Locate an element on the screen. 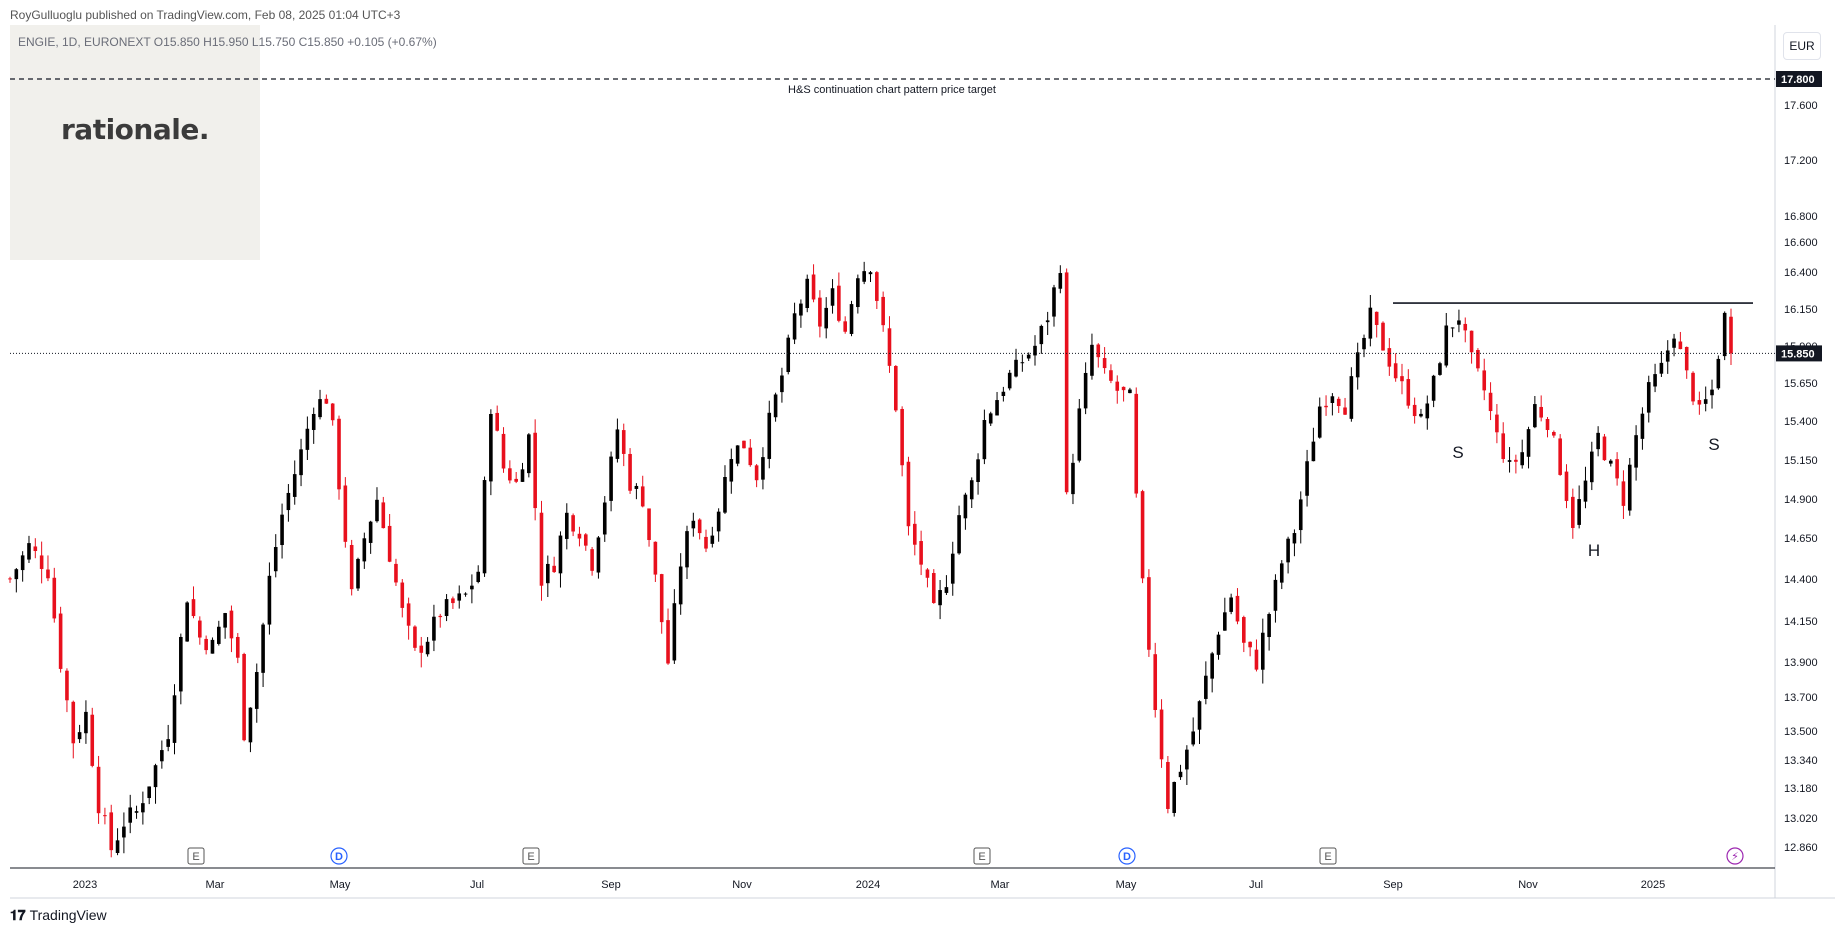 Image resolution: width=1835 pixels, height=931 pixels. currency-button: EUR is located at coordinates (1802, 46).